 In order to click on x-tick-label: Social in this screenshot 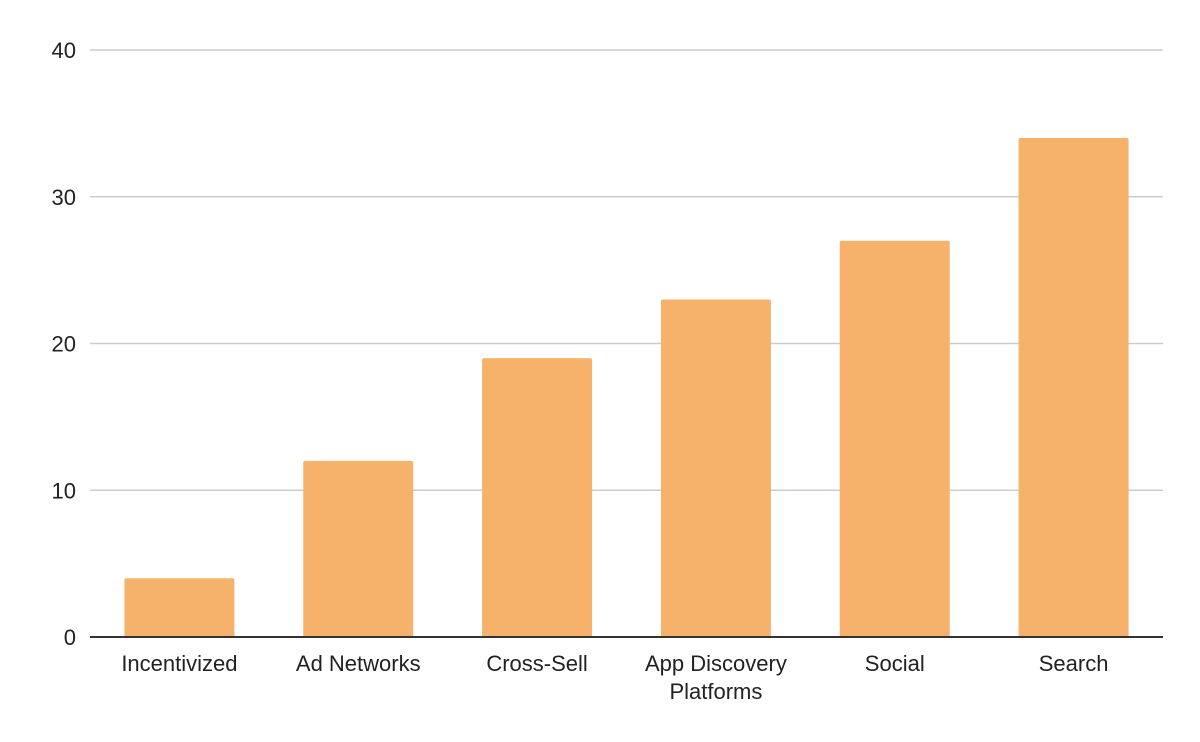, I will do `click(895, 663)`.